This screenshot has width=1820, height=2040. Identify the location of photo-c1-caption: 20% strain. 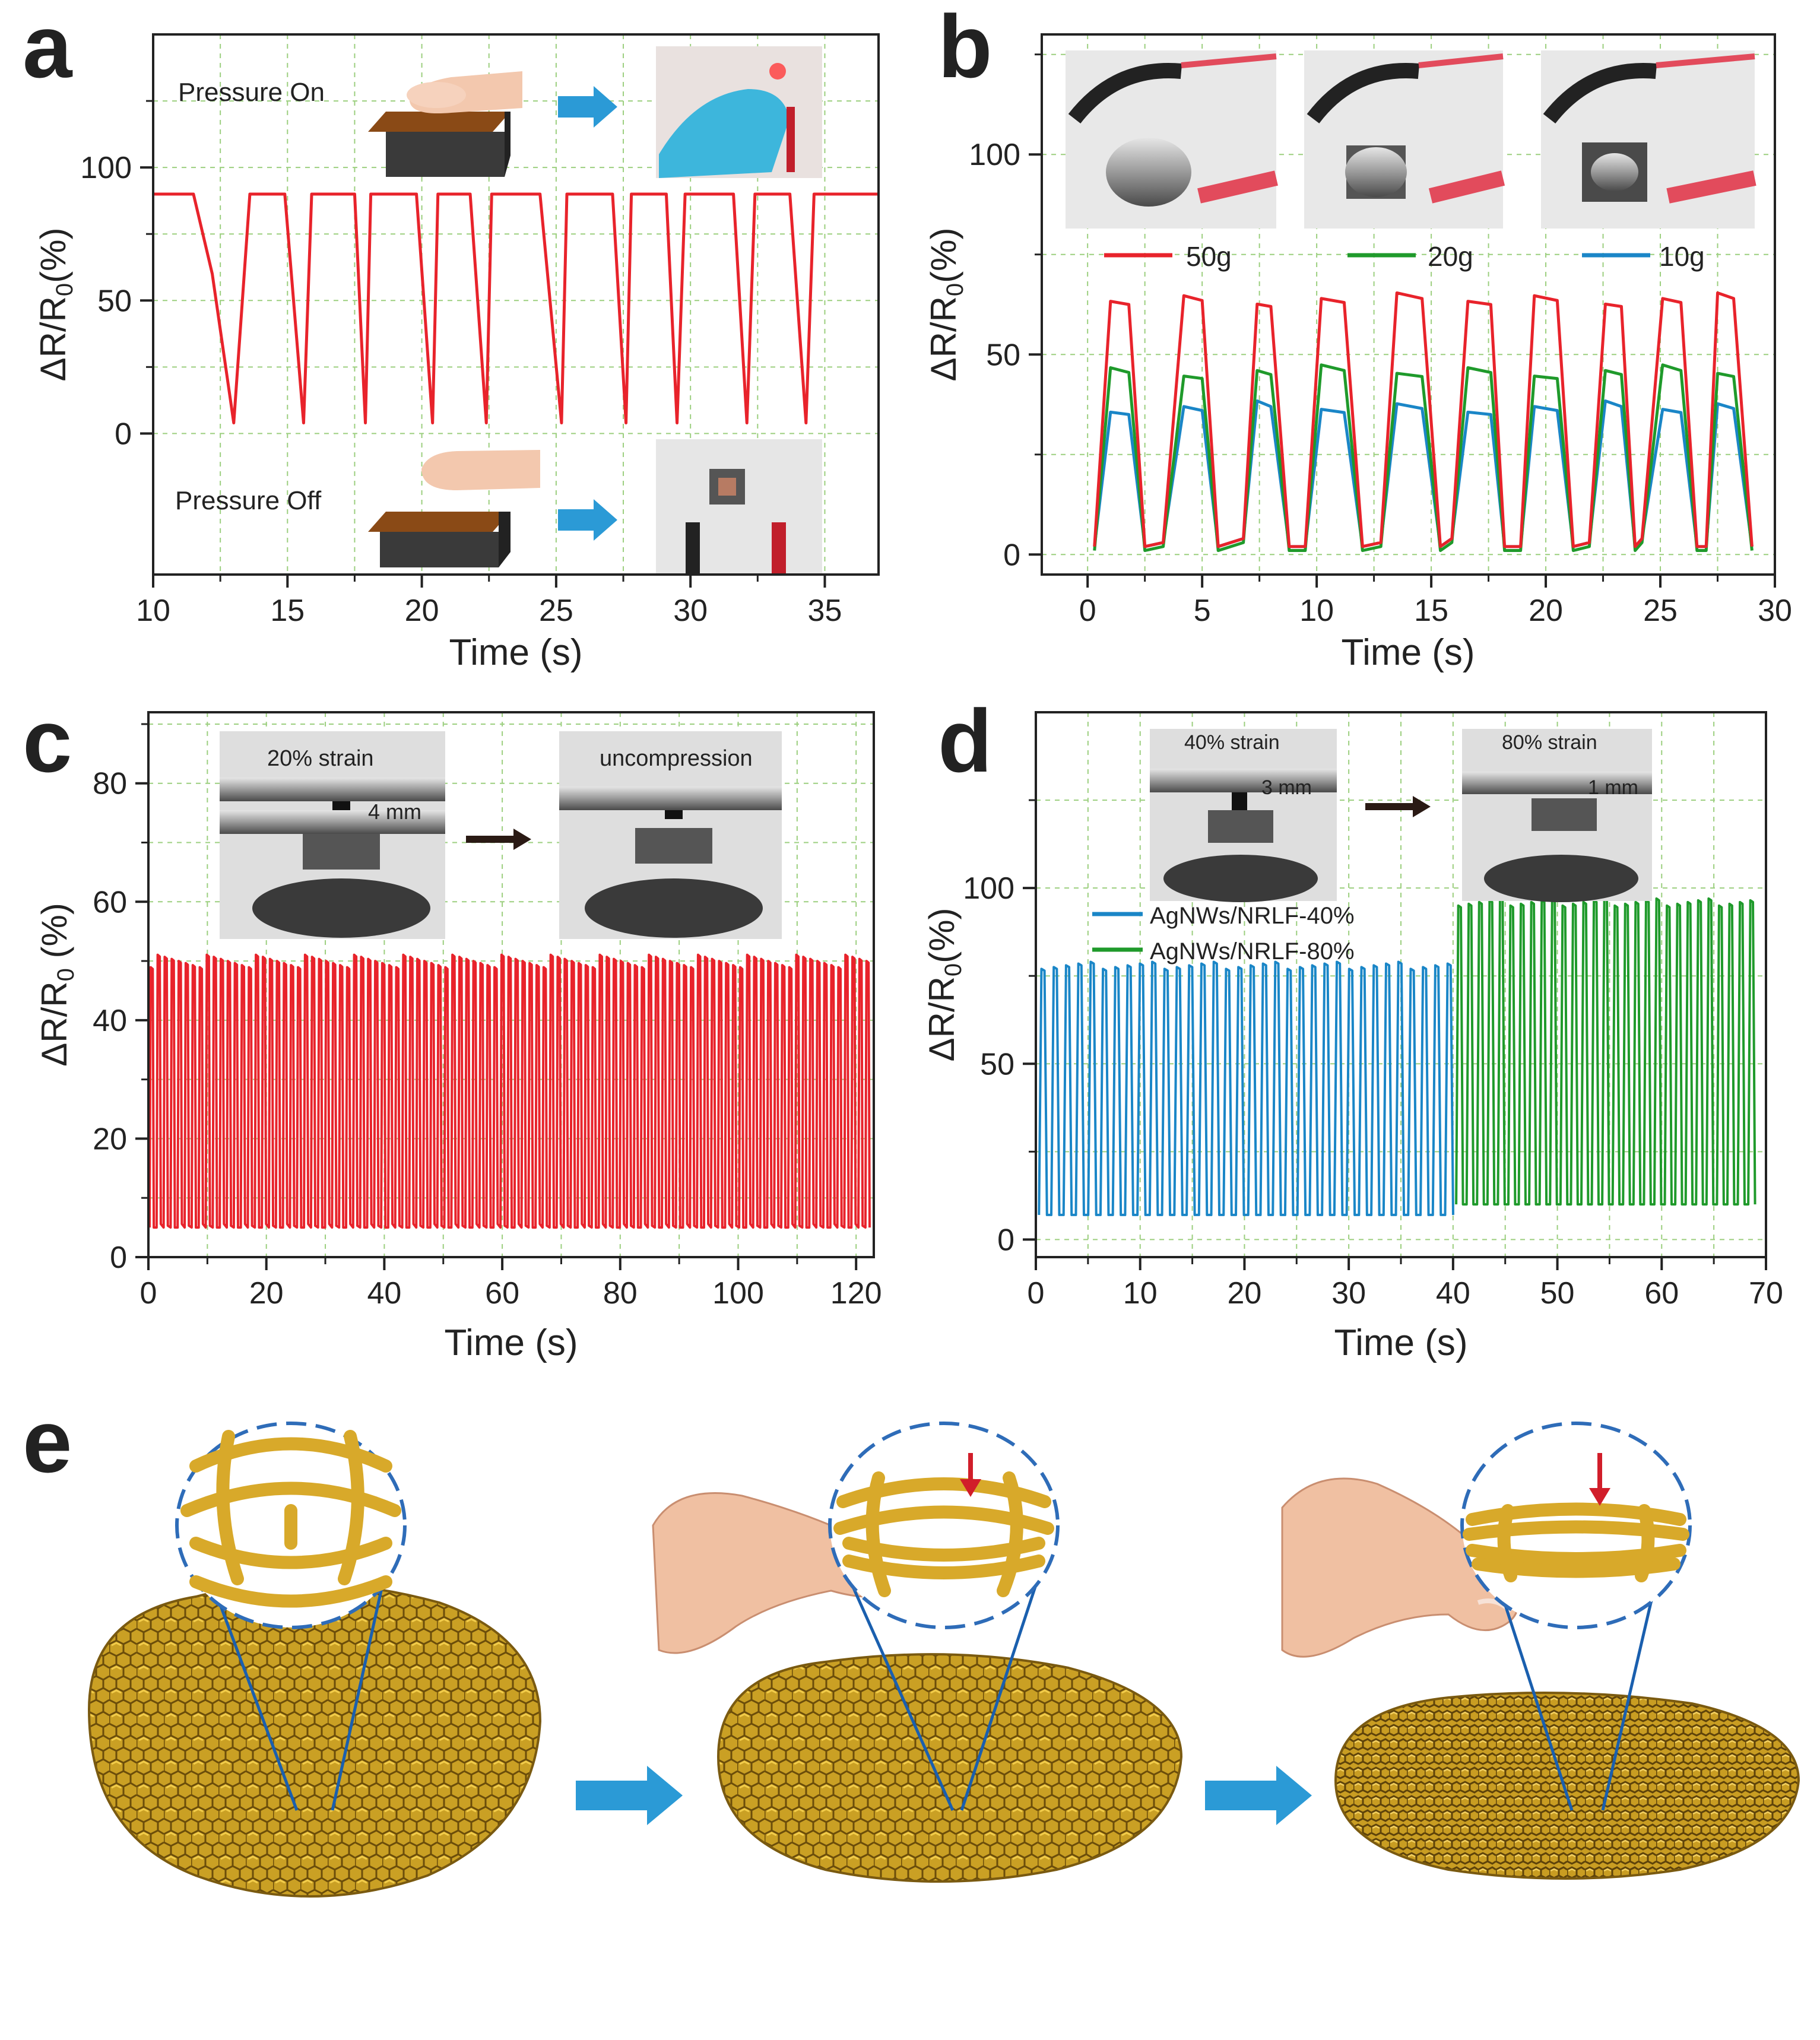
(320, 758).